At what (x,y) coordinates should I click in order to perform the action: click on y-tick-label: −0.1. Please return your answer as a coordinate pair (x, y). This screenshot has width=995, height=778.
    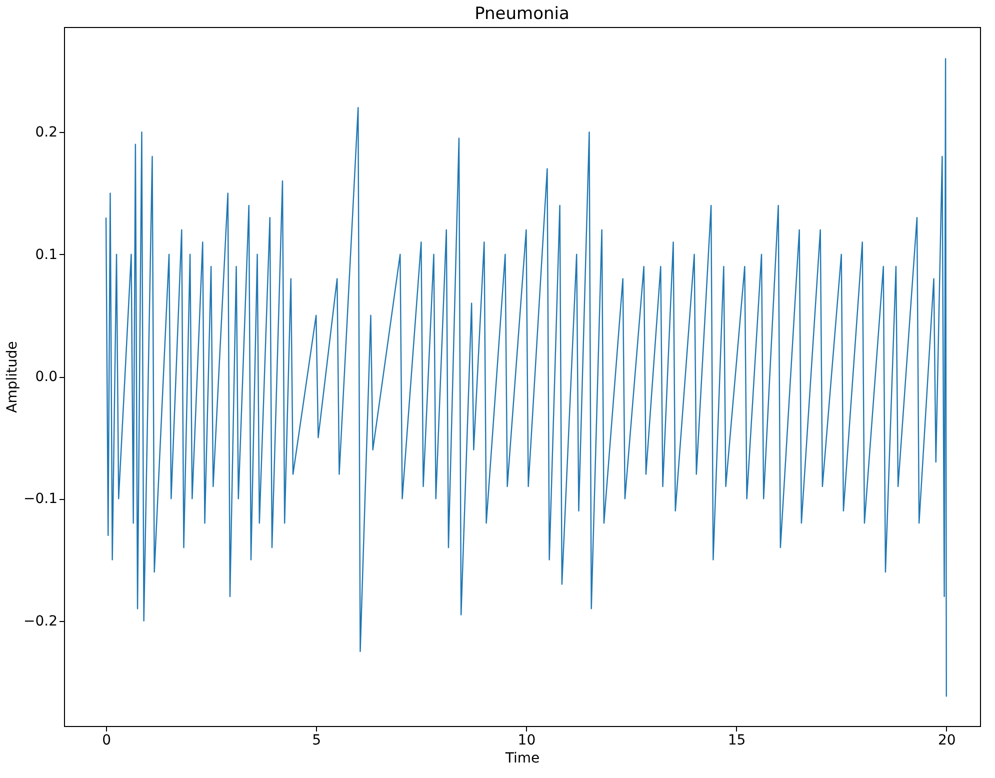
    Looking at the image, I should click on (41, 499).